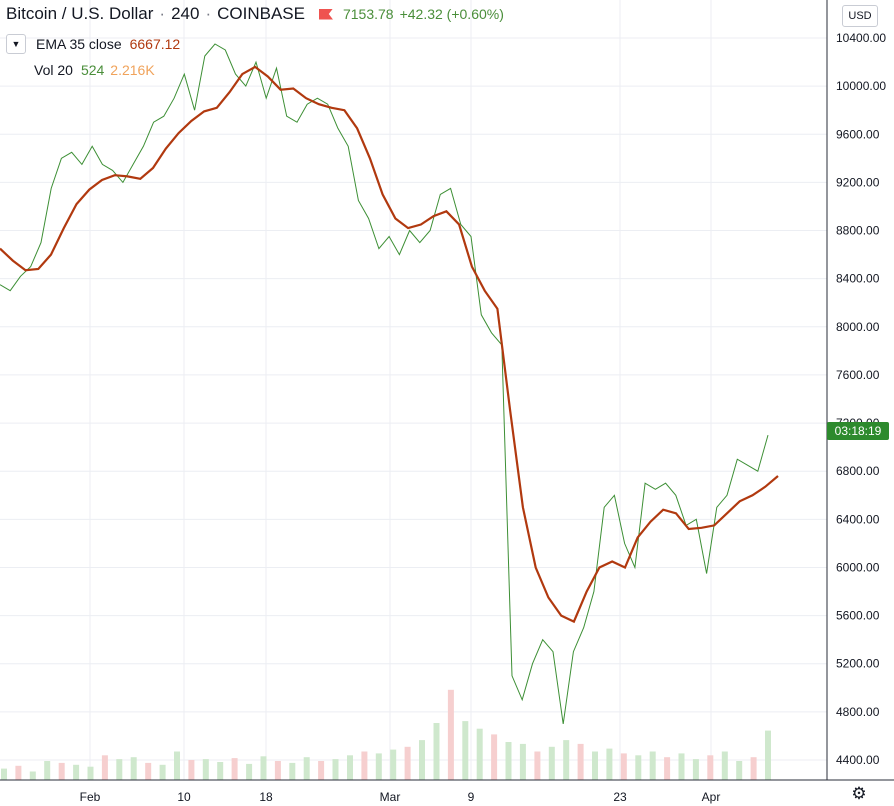  Describe the element at coordinates (90, 797) in the screenshot. I see `x-tick-label: Feb` at that location.